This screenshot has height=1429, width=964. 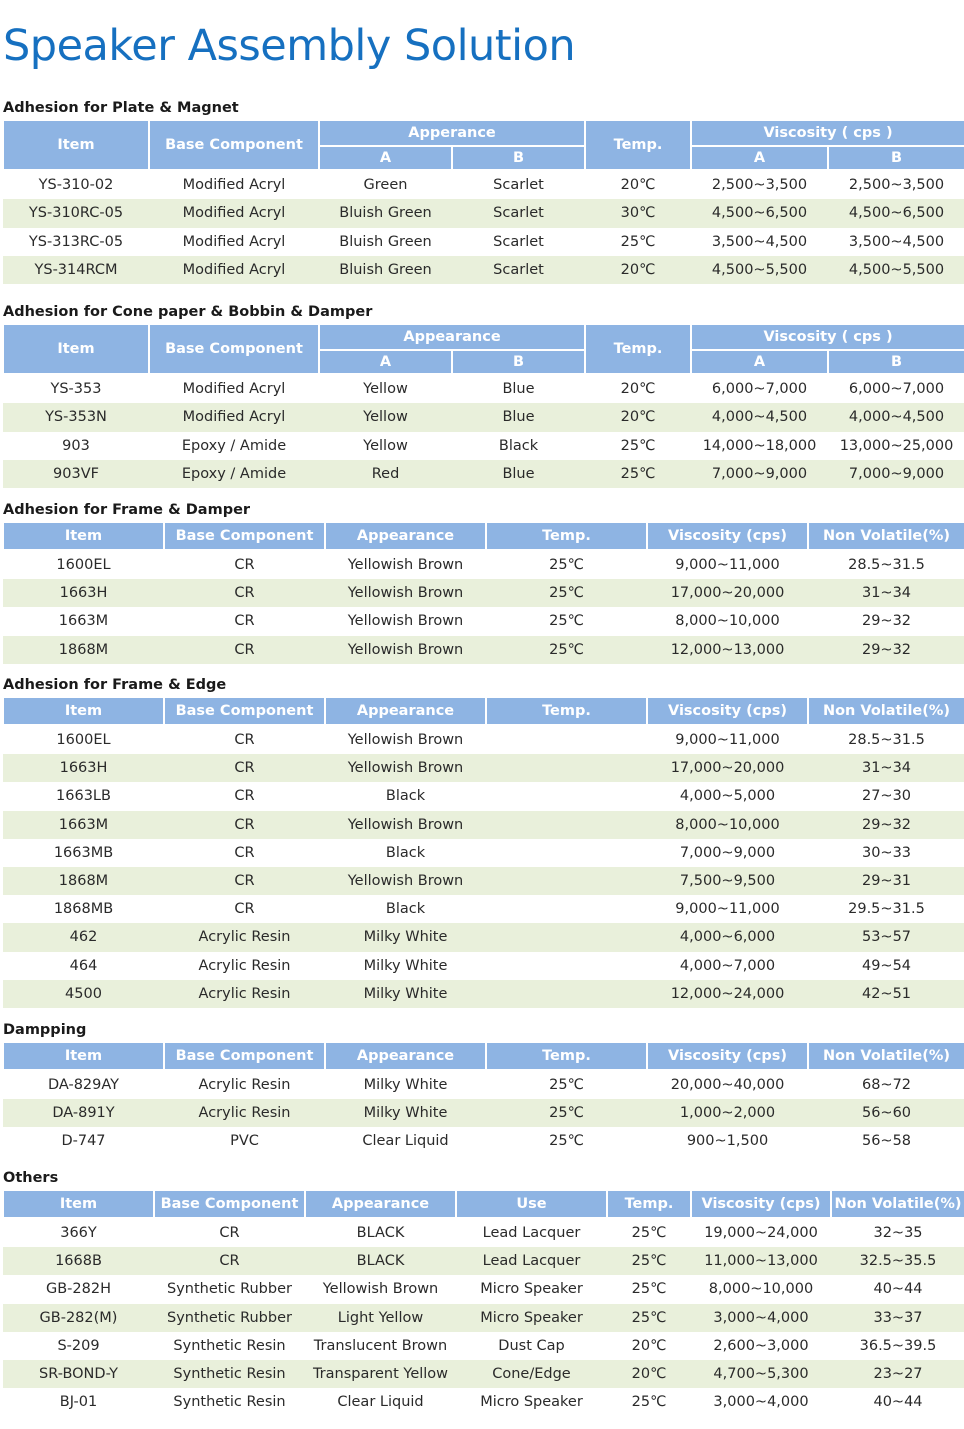 I want to click on table-cell: 1668B, so click(x=78, y=1261).